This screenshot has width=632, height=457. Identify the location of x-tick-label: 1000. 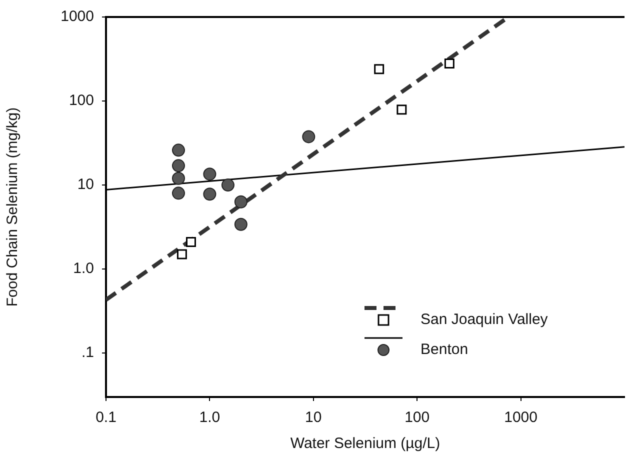
(521, 417).